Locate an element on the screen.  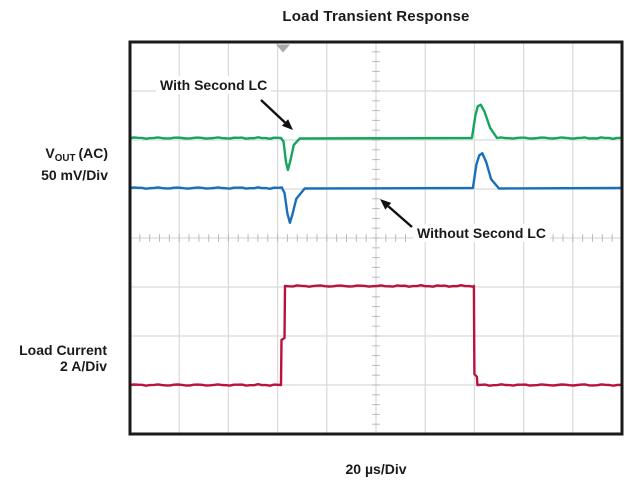
annotation-with-second-lc: With Second LC is located at coordinates (214, 85).